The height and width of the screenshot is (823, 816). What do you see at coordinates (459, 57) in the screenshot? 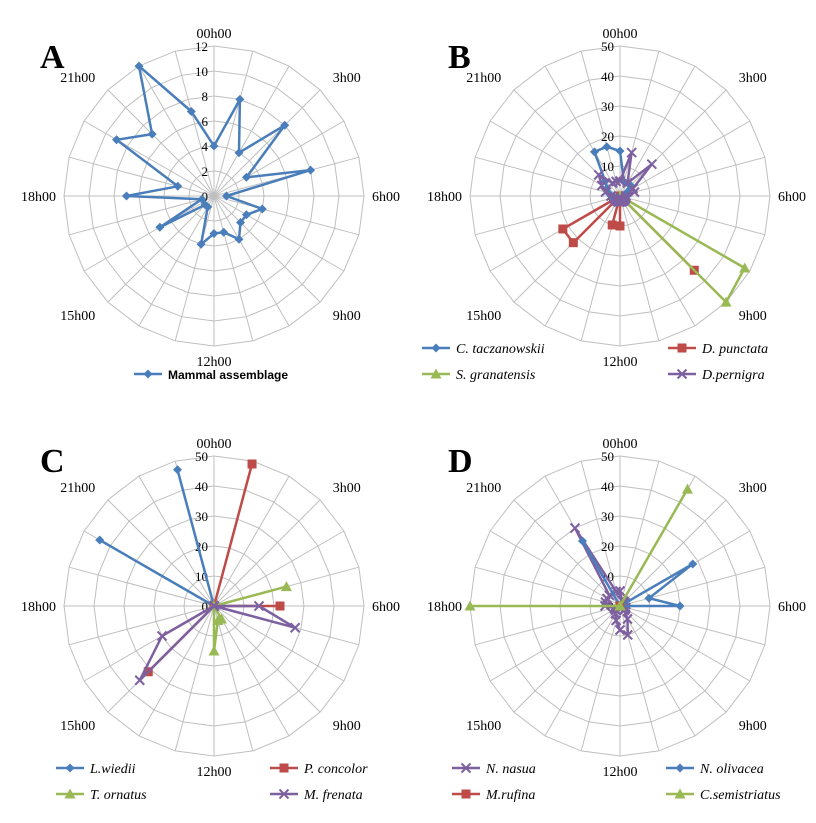
I see `panel-letter: B` at bounding box center [459, 57].